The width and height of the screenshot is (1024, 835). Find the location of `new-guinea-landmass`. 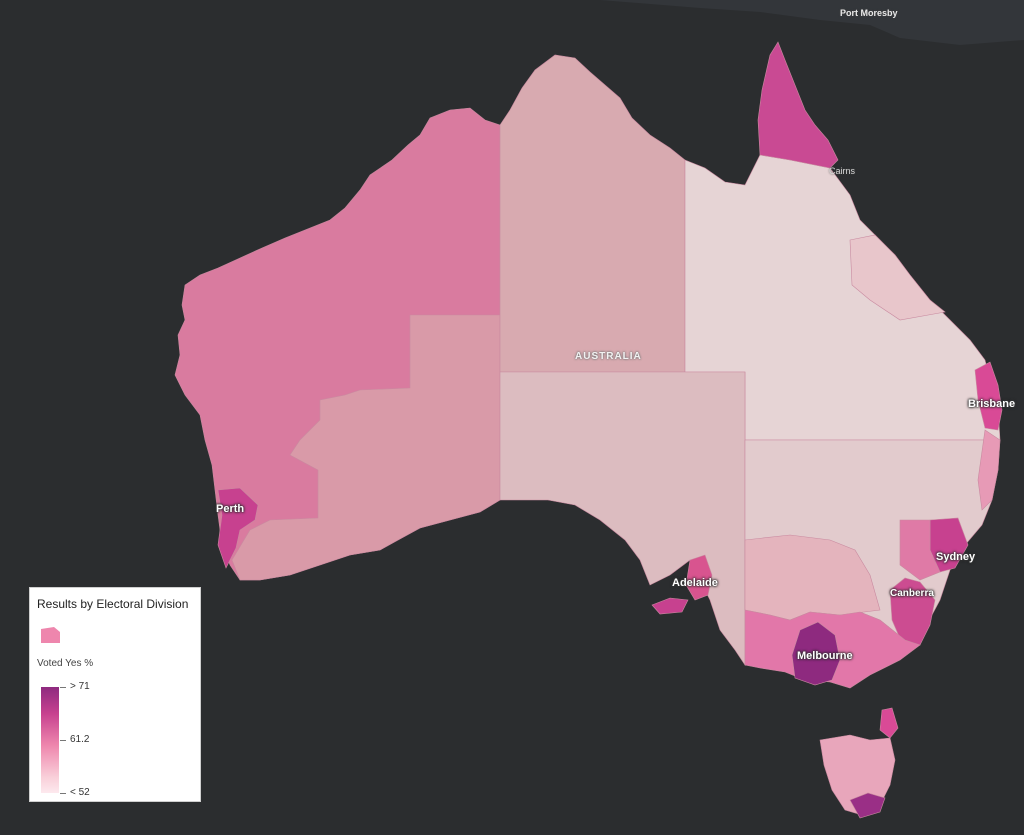

new-guinea-landmass is located at coordinates (812, 22).